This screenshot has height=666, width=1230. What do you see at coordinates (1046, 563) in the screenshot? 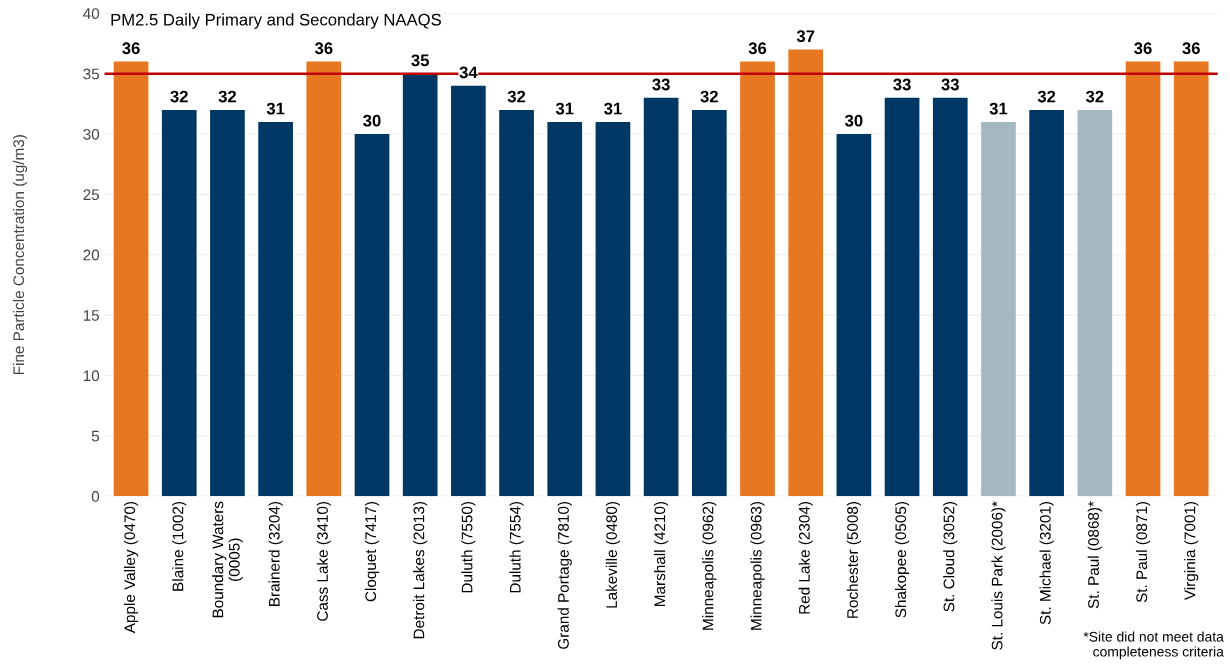
I see `x-tick-label: St. Michael (3201)` at bounding box center [1046, 563].